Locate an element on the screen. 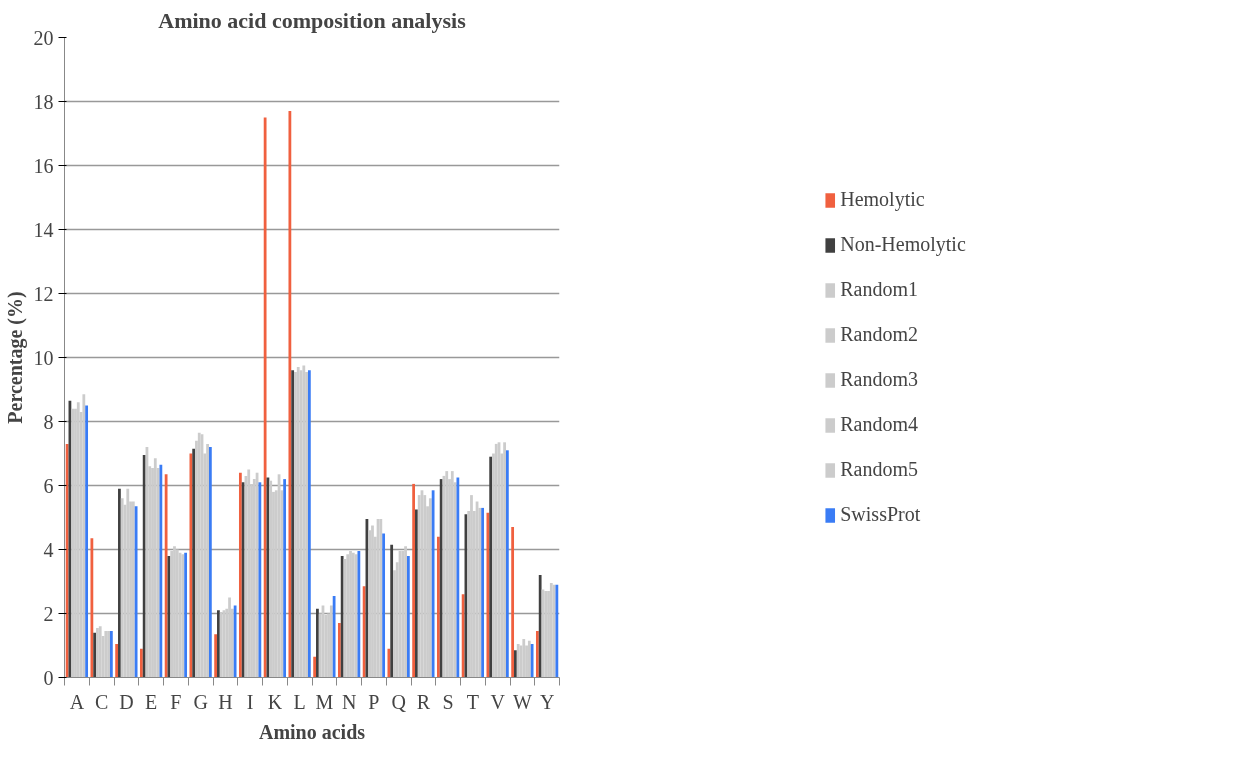 The width and height of the screenshot is (1244, 757). x-tick-label: Q is located at coordinates (399, 701).